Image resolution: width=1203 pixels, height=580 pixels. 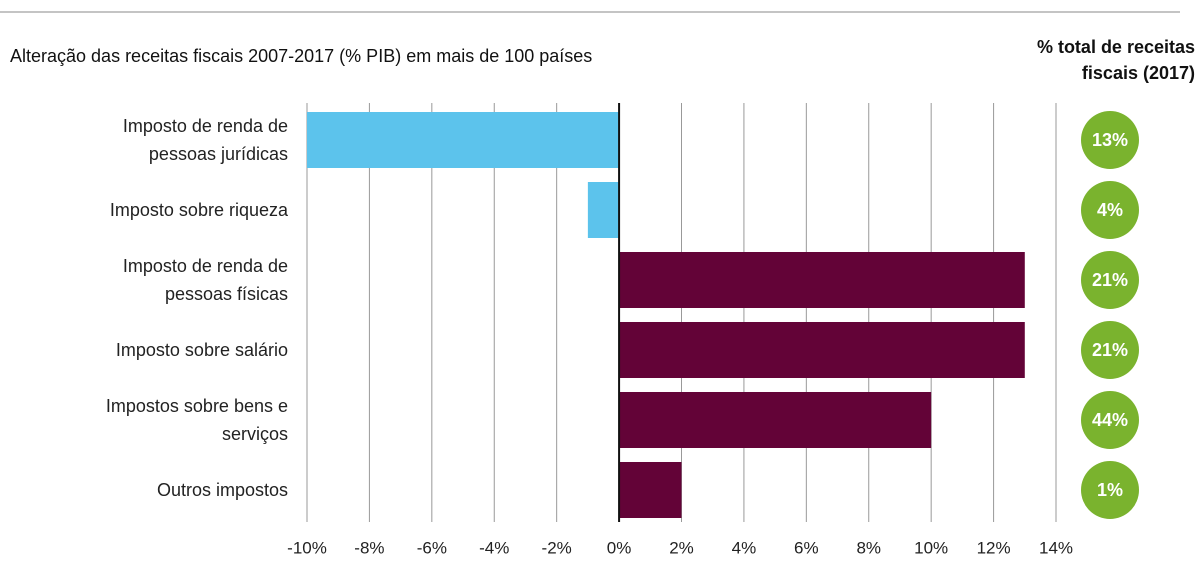 I want to click on share-label: 4%, so click(x=1110, y=210).